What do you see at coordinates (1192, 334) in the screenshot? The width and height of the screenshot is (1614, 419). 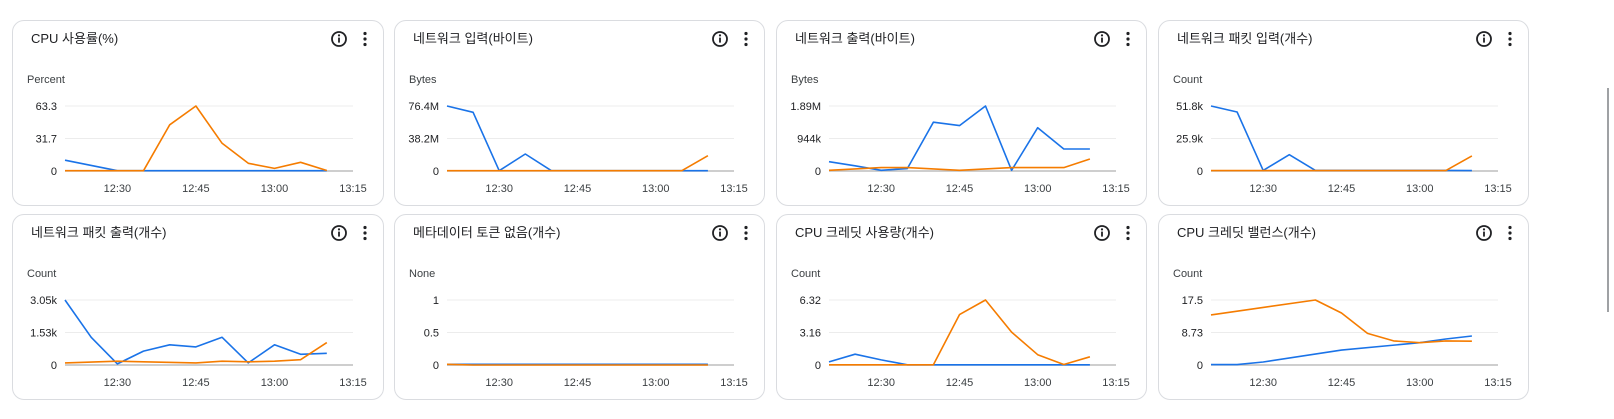 I see `y-tick-label: 8.73` at bounding box center [1192, 334].